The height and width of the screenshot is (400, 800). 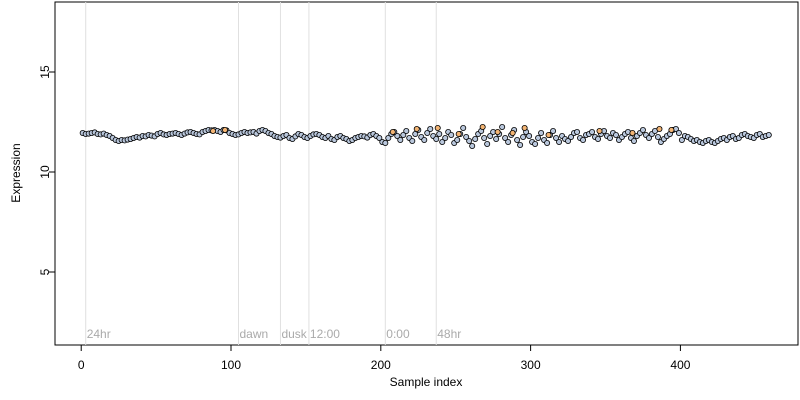 I want to click on x-tick-label: 300, so click(x=531, y=365).